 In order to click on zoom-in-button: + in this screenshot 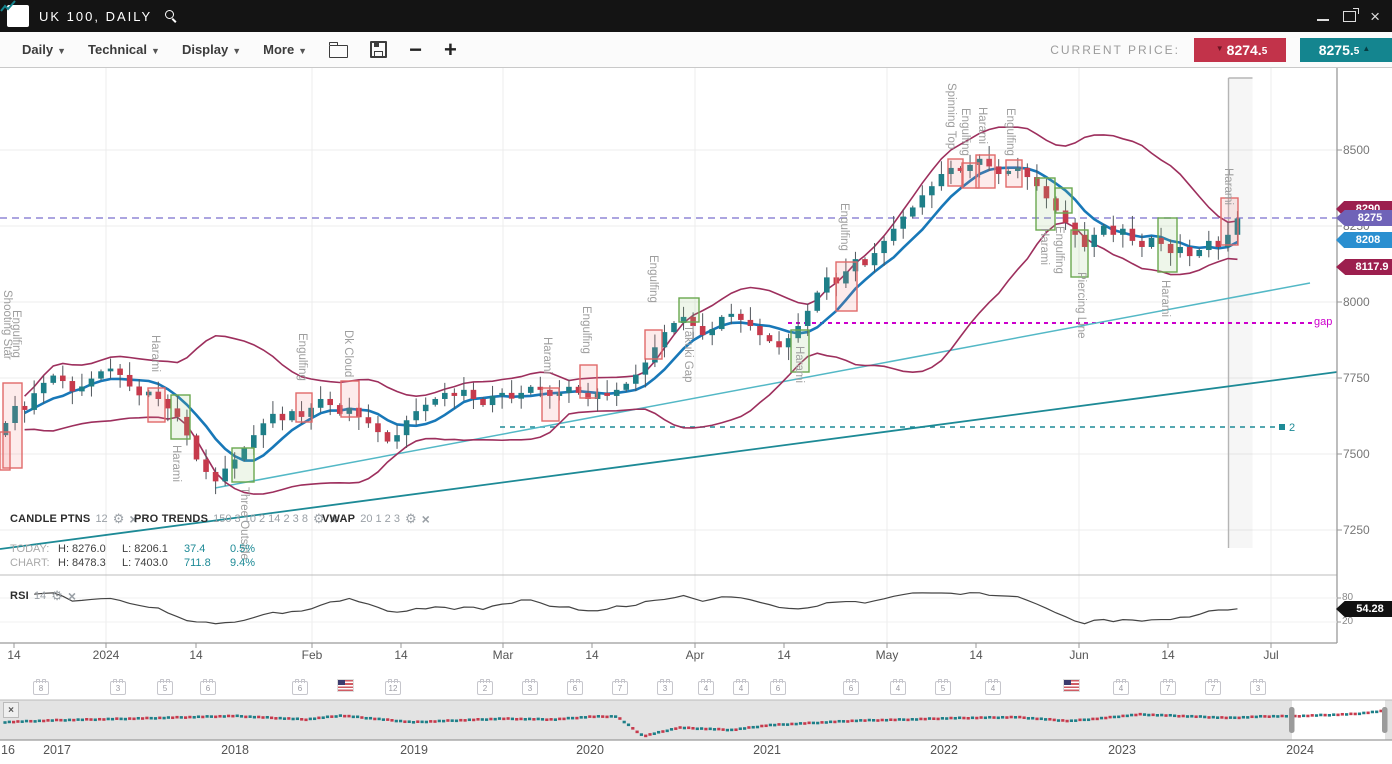, I will do `click(450, 49)`.